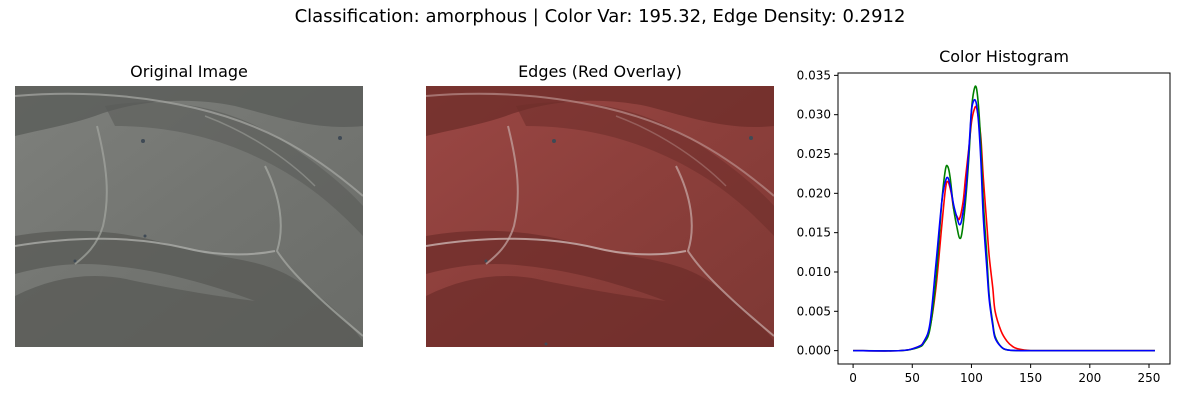 This screenshot has width=1200, height=400. I want to click on y-tick-label: 0.015, so click(814, 233).